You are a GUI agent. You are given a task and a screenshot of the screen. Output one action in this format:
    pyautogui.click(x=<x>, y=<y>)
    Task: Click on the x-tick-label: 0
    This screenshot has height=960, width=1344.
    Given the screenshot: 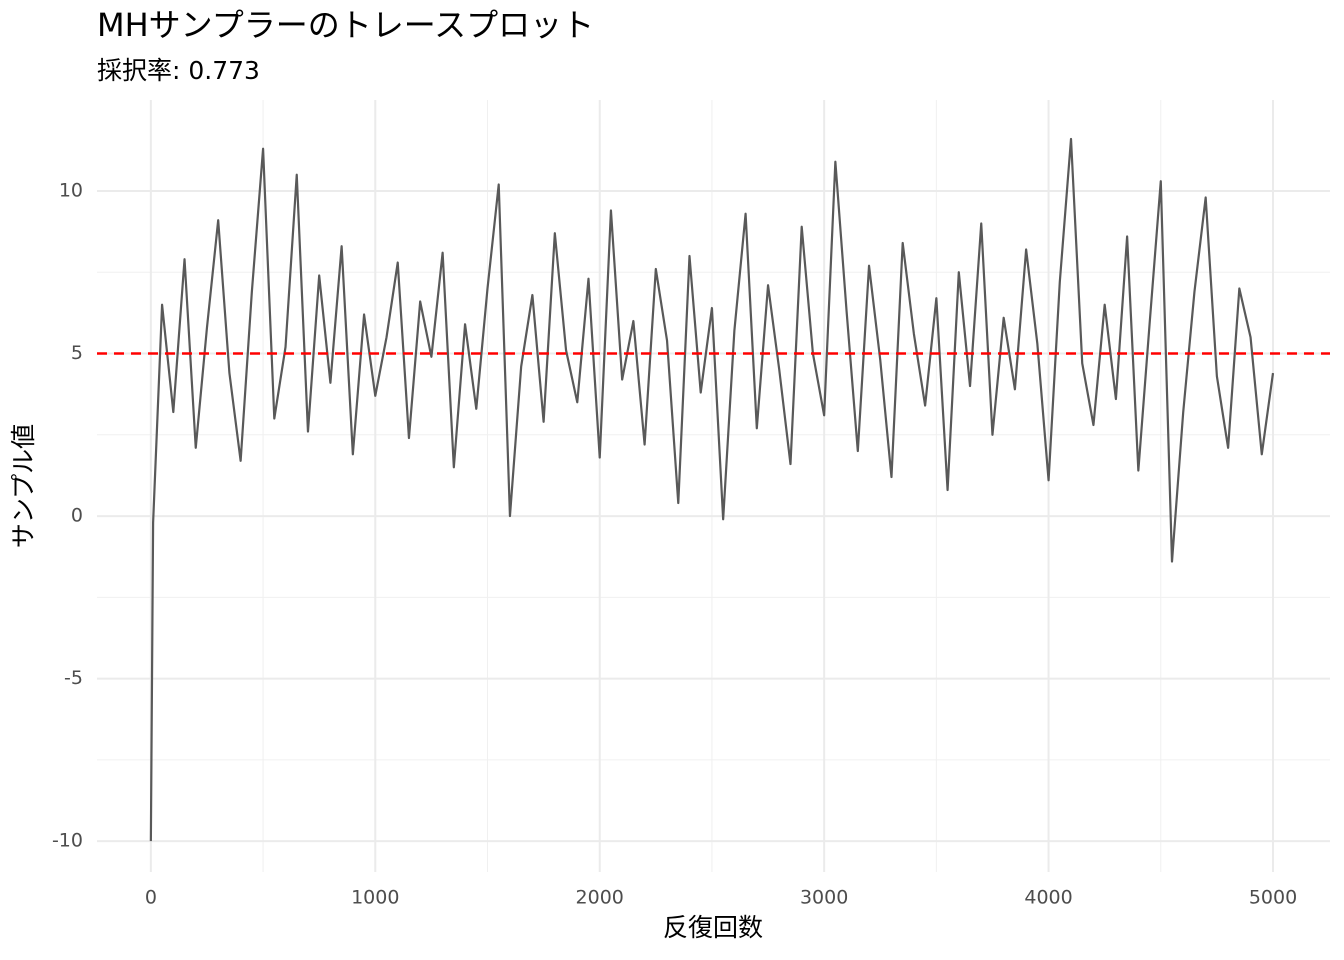 What is the action you would take?
    pyautogui.click(x=151, y=898)
    